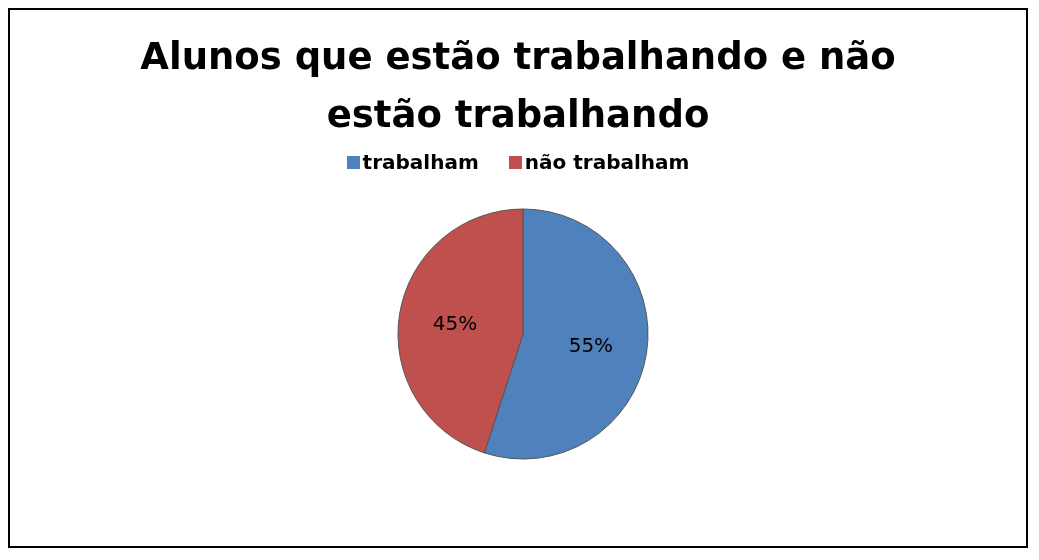  What do you see at coordinates (420, 162) in the screenshot?
I see `legend-label: trabalham` at bounding box center [420, 162].